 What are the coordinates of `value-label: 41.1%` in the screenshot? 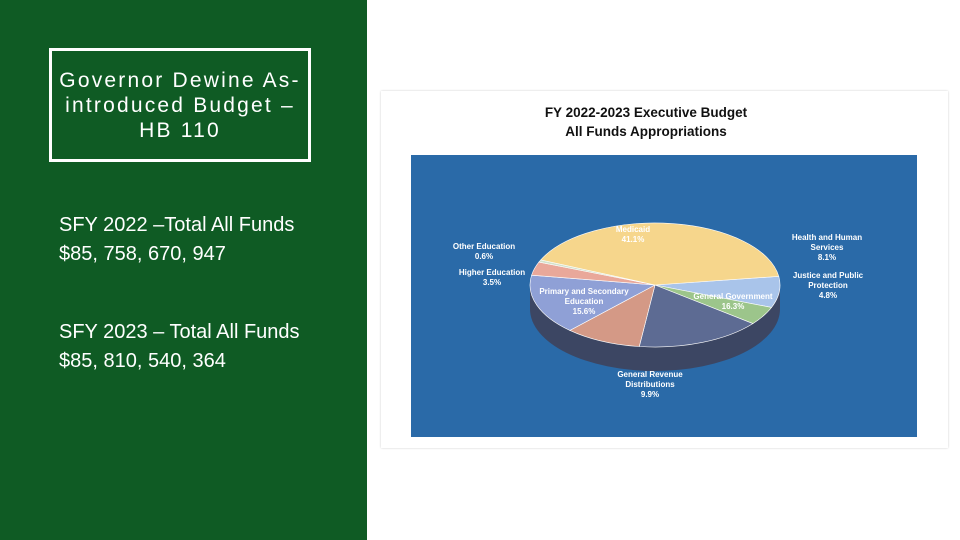 It's located at (633, 239).